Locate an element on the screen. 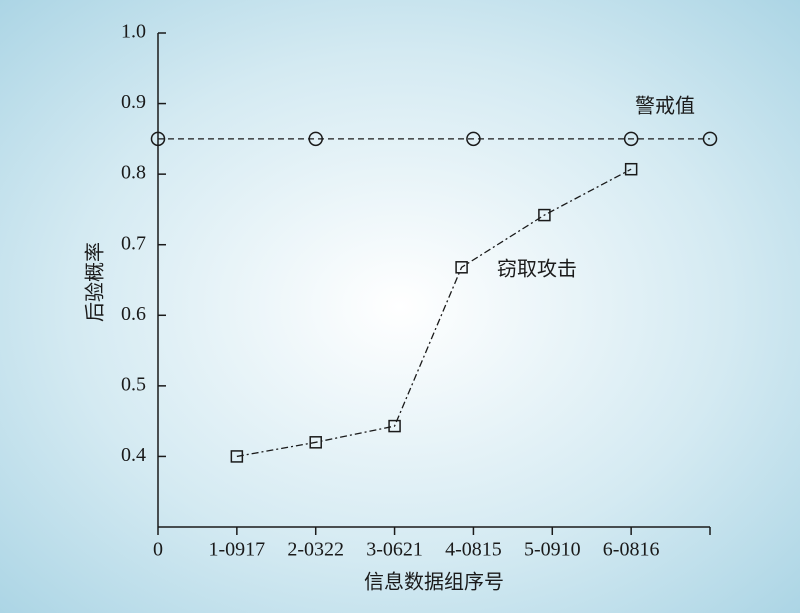 This screenshot has height=613, width=800. x-axis-label: 信息数据组序号 is located at coordinates (434, 582).